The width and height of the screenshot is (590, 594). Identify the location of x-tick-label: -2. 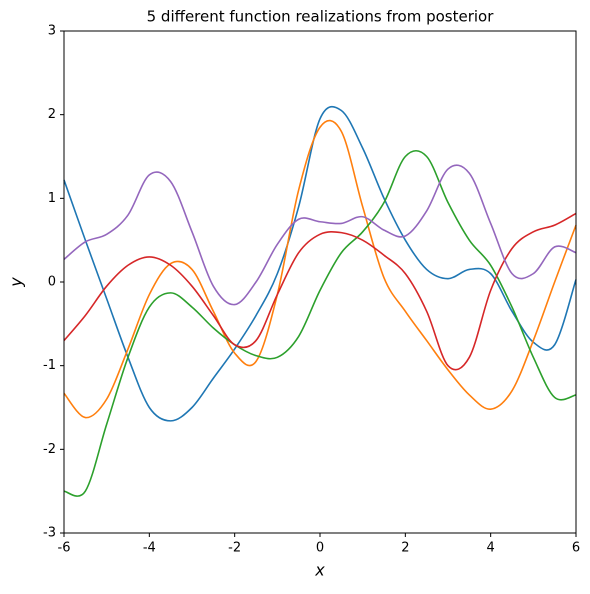
(234, 548).